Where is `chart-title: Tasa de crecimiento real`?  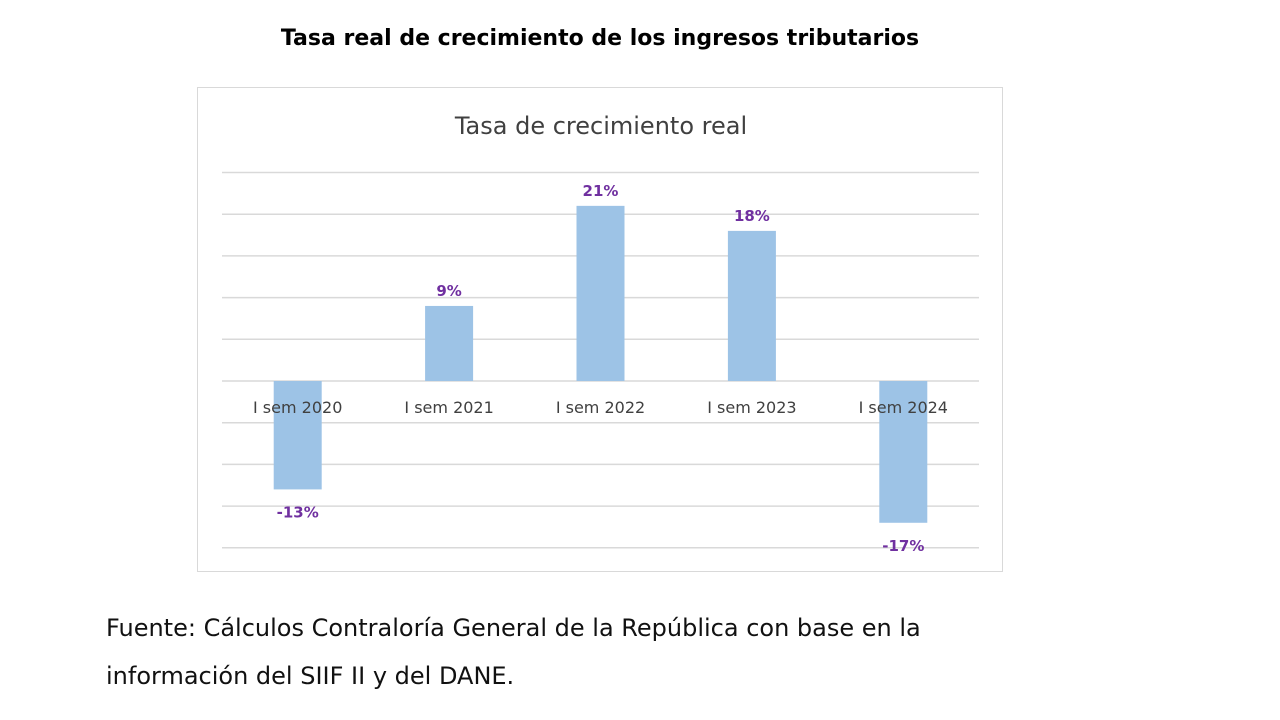
chart-title: Tasa de crecimiento real is located at coordinates (600, 126).